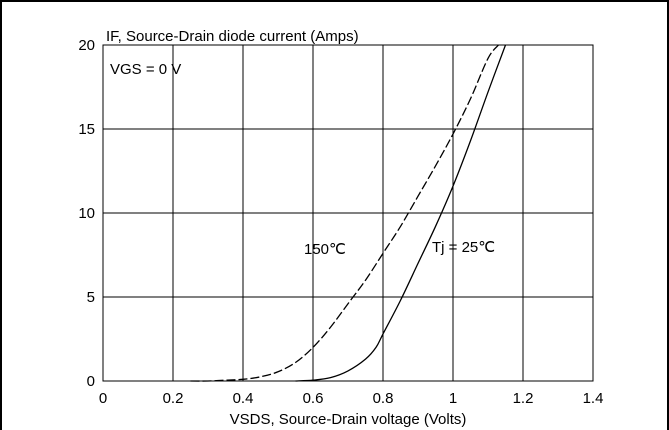  I want to click on y-tick-label: 15, so click(86, 129).